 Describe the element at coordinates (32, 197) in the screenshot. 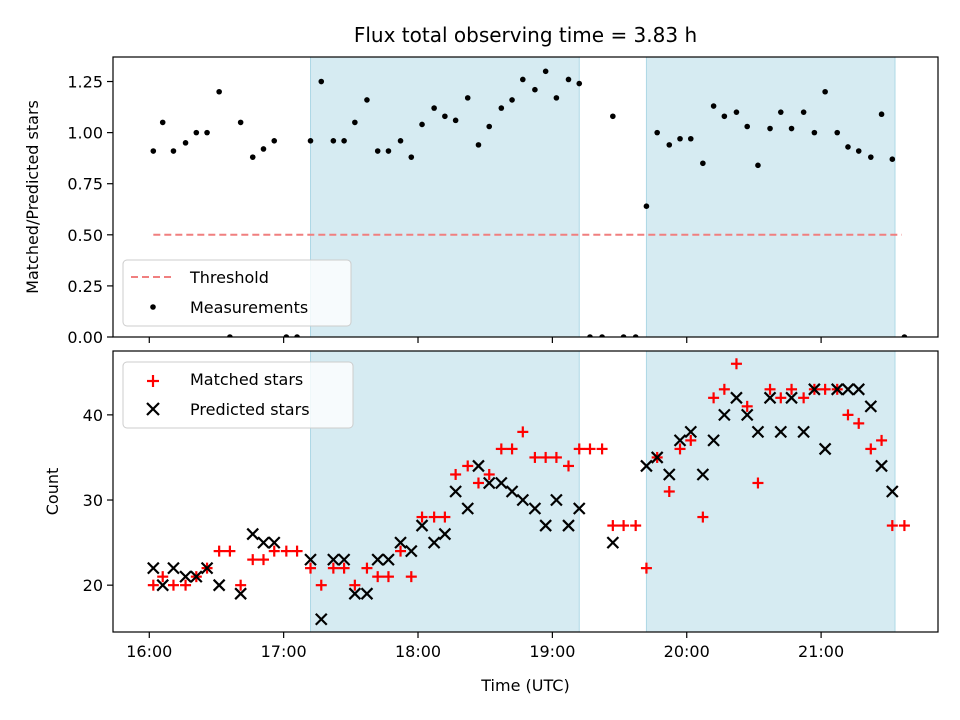

I see `y-axis-title: Matched/Predicted stars` at that location.